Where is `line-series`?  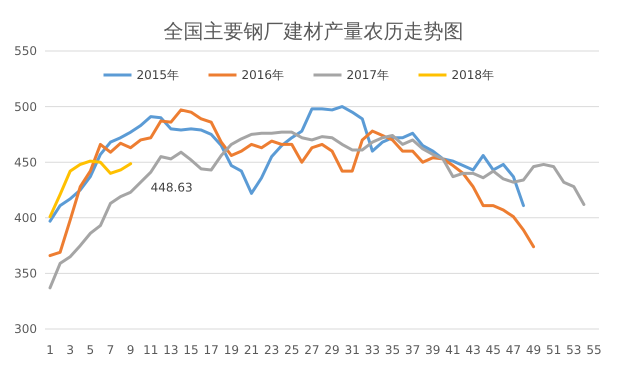
line-series is located at coordinates (90, 189).